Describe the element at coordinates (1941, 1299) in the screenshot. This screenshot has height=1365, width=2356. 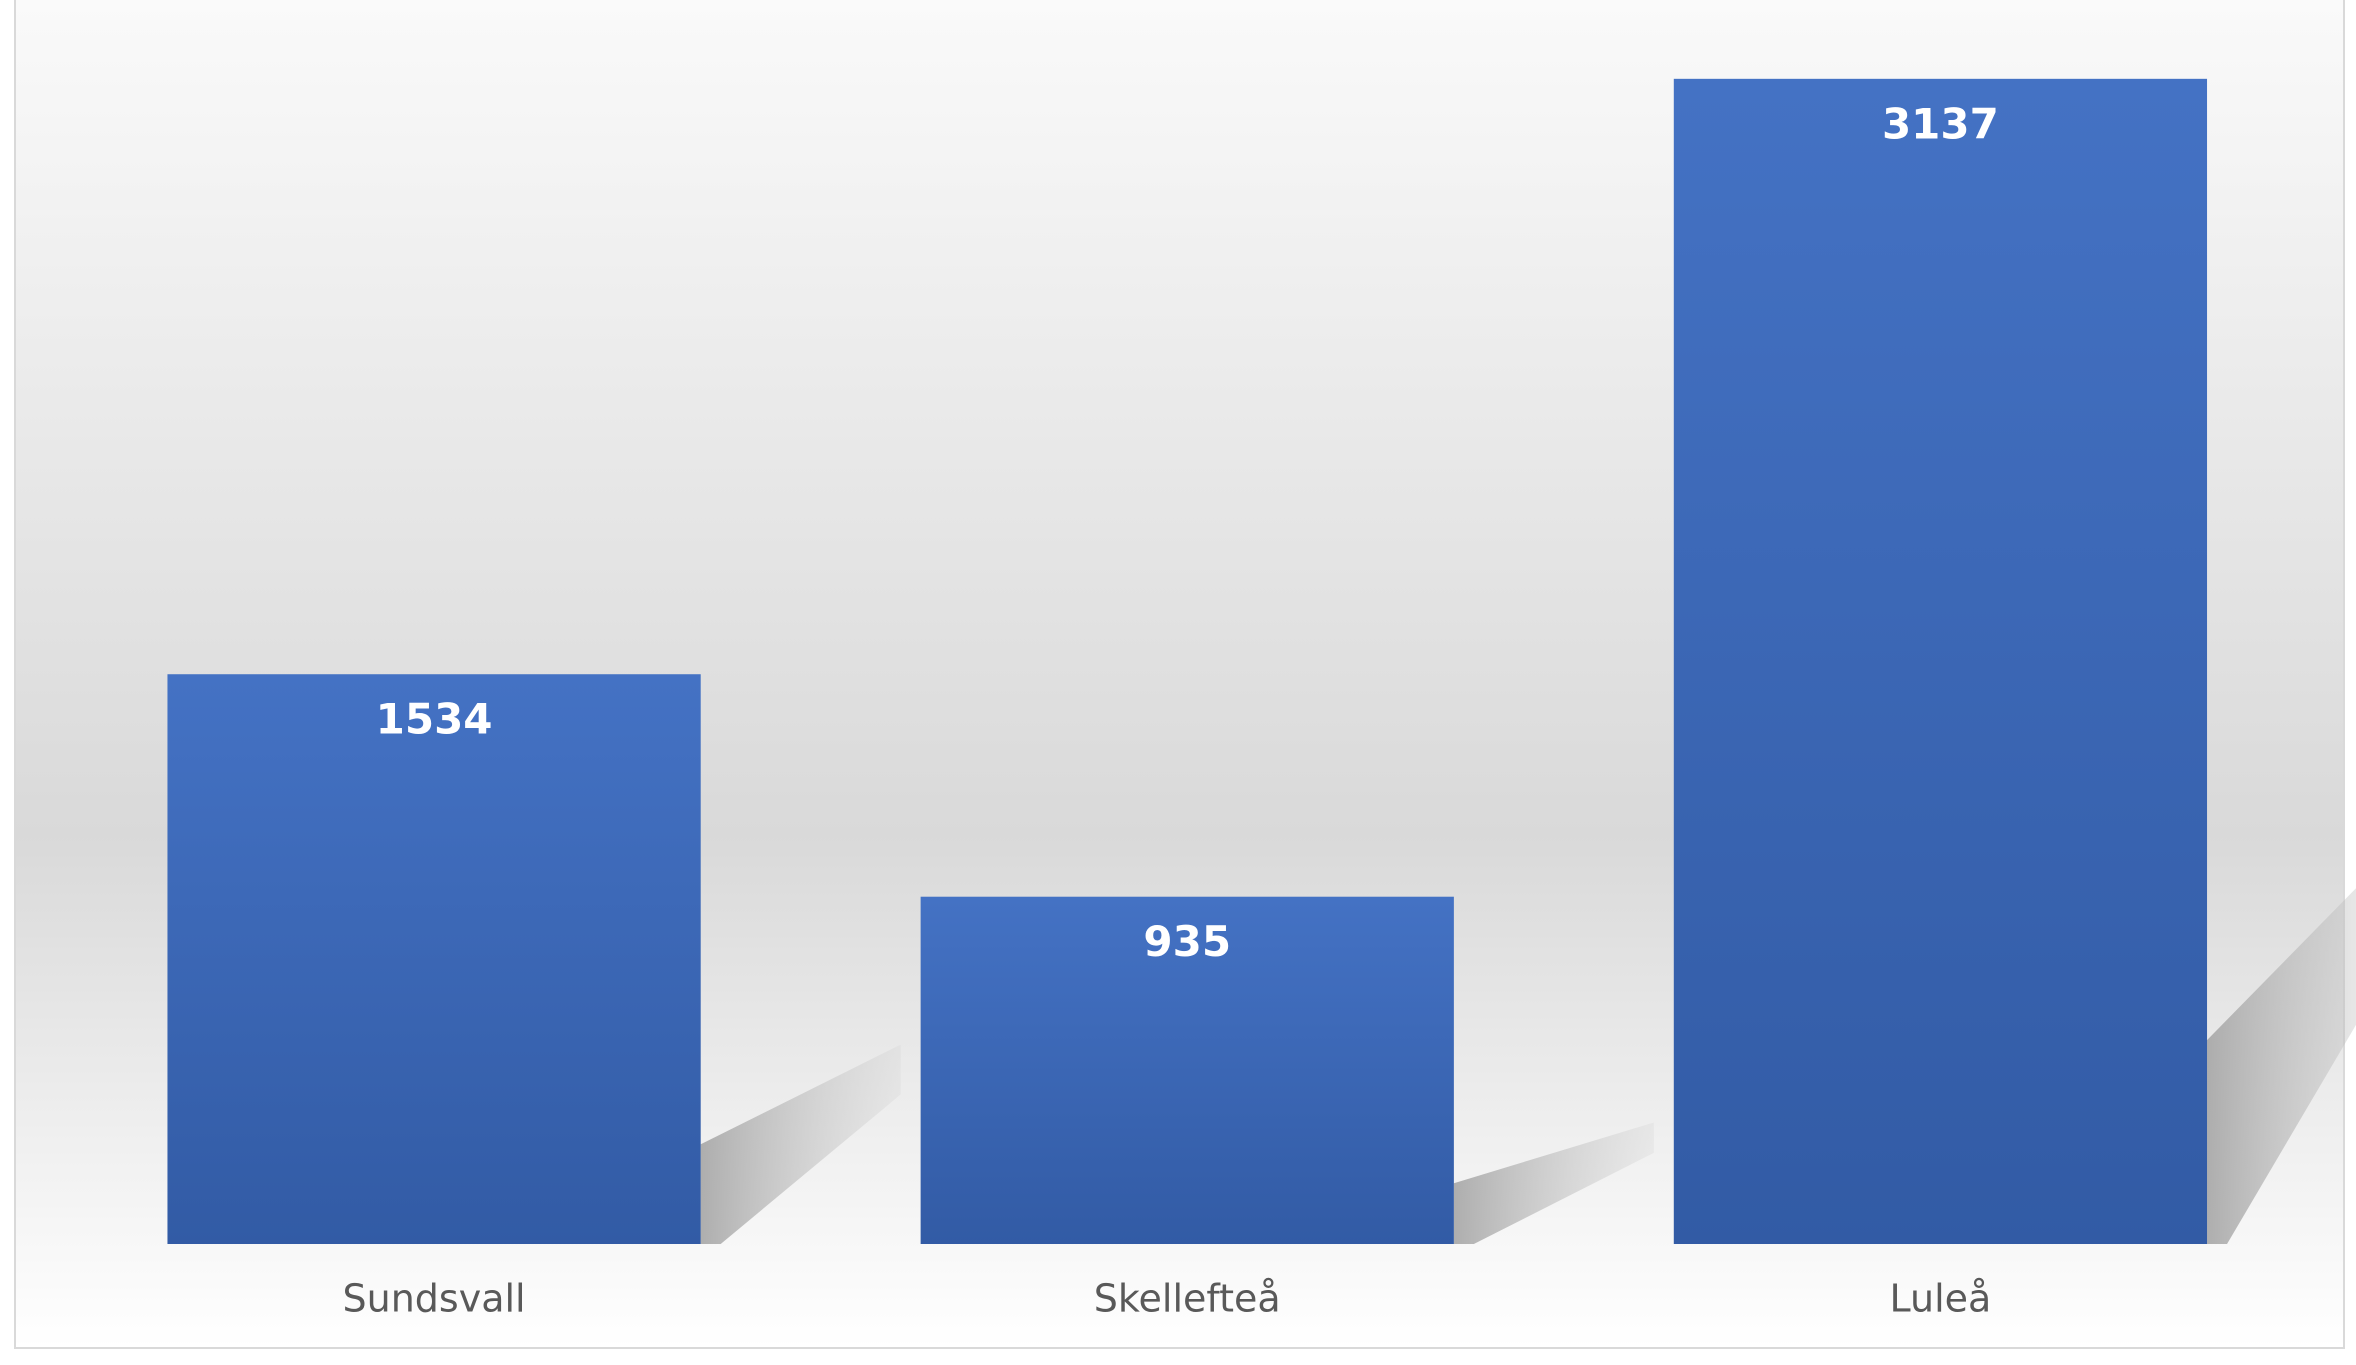
I see `x-tick-label: Luleå` at that location.